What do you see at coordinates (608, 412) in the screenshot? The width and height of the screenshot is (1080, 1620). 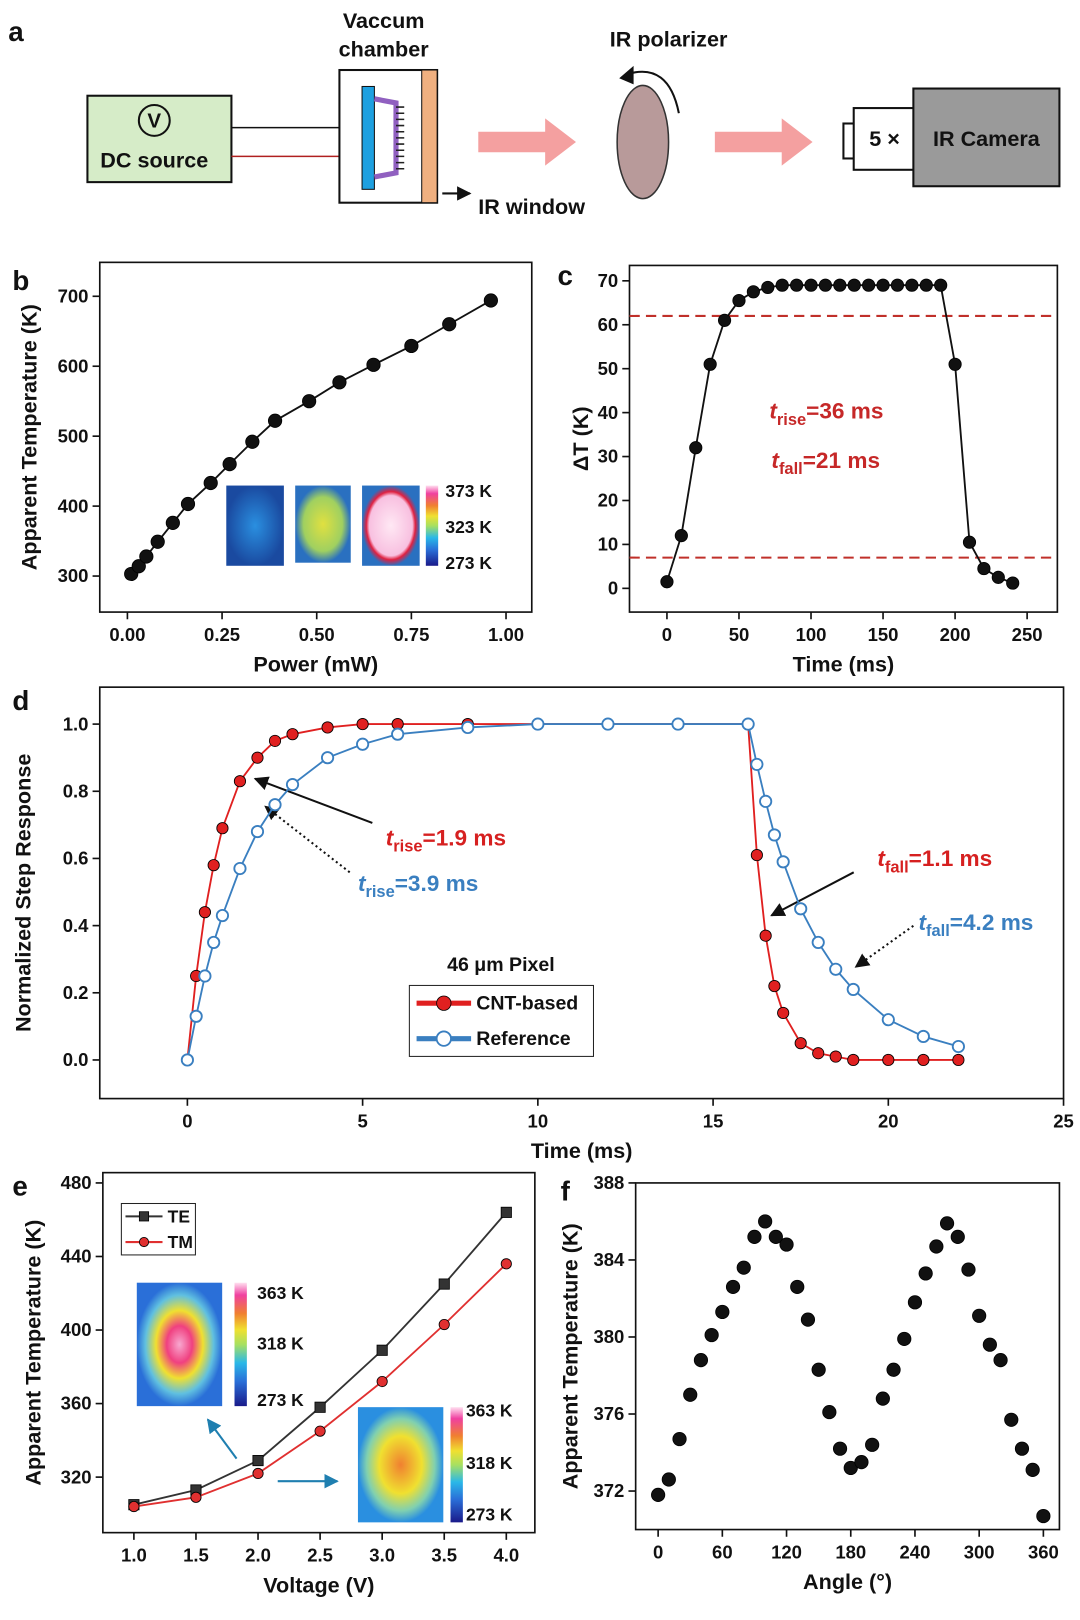 I see `y-tick-label: 40` at bounding box center [608, 412].